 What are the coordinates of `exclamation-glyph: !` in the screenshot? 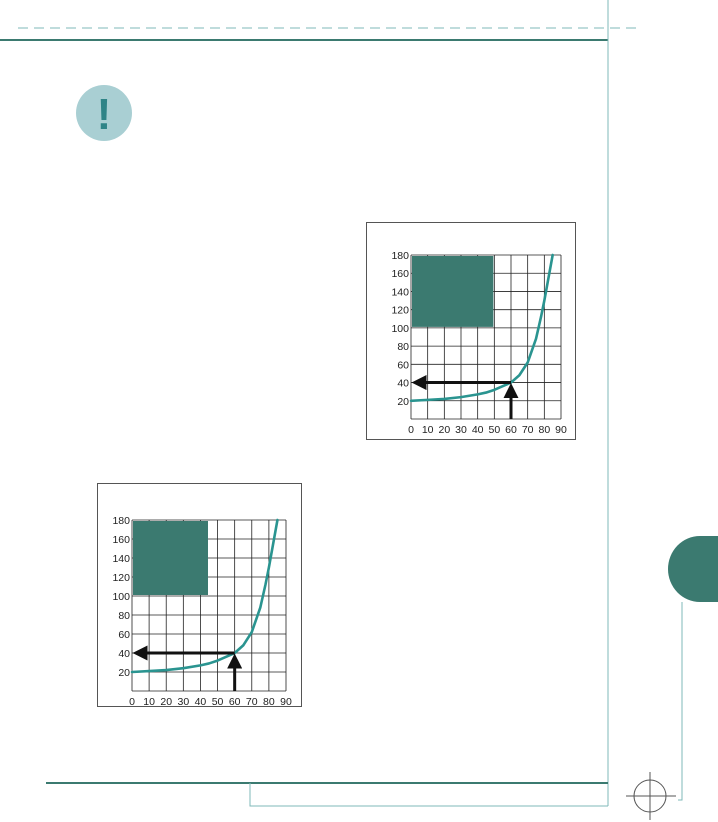 It's located at (104, 114).